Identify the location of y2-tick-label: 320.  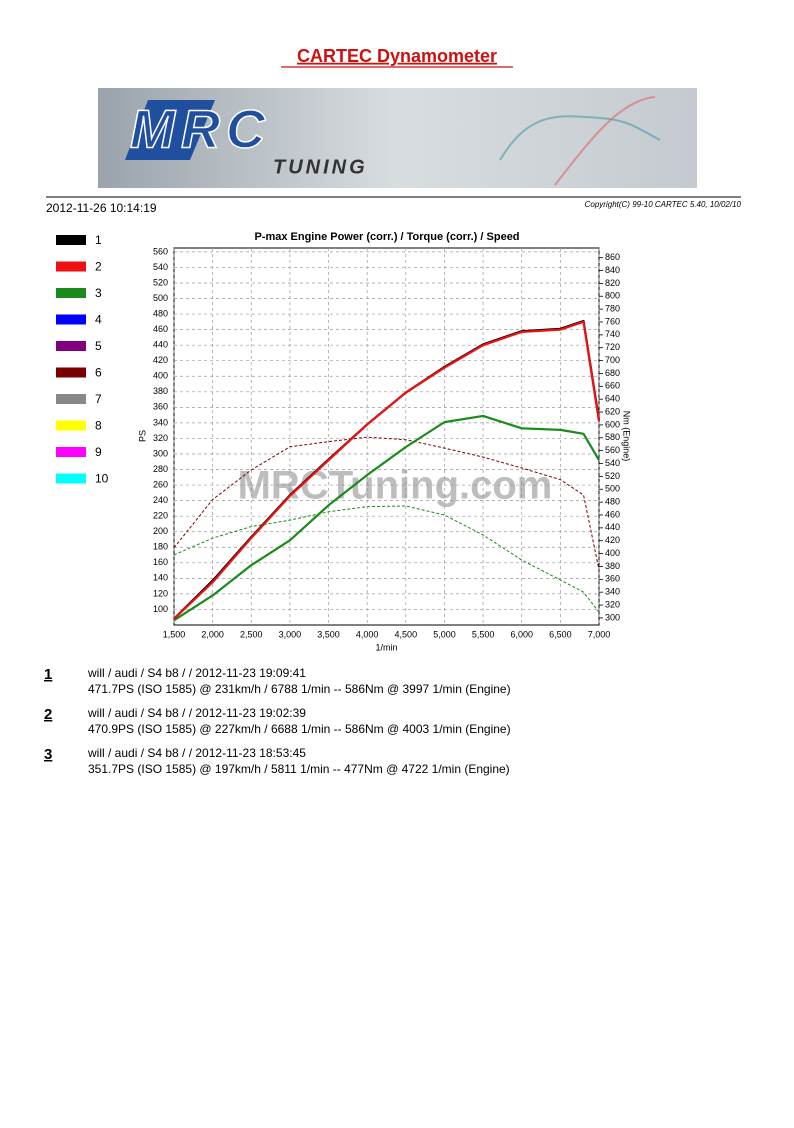
(612, 604).